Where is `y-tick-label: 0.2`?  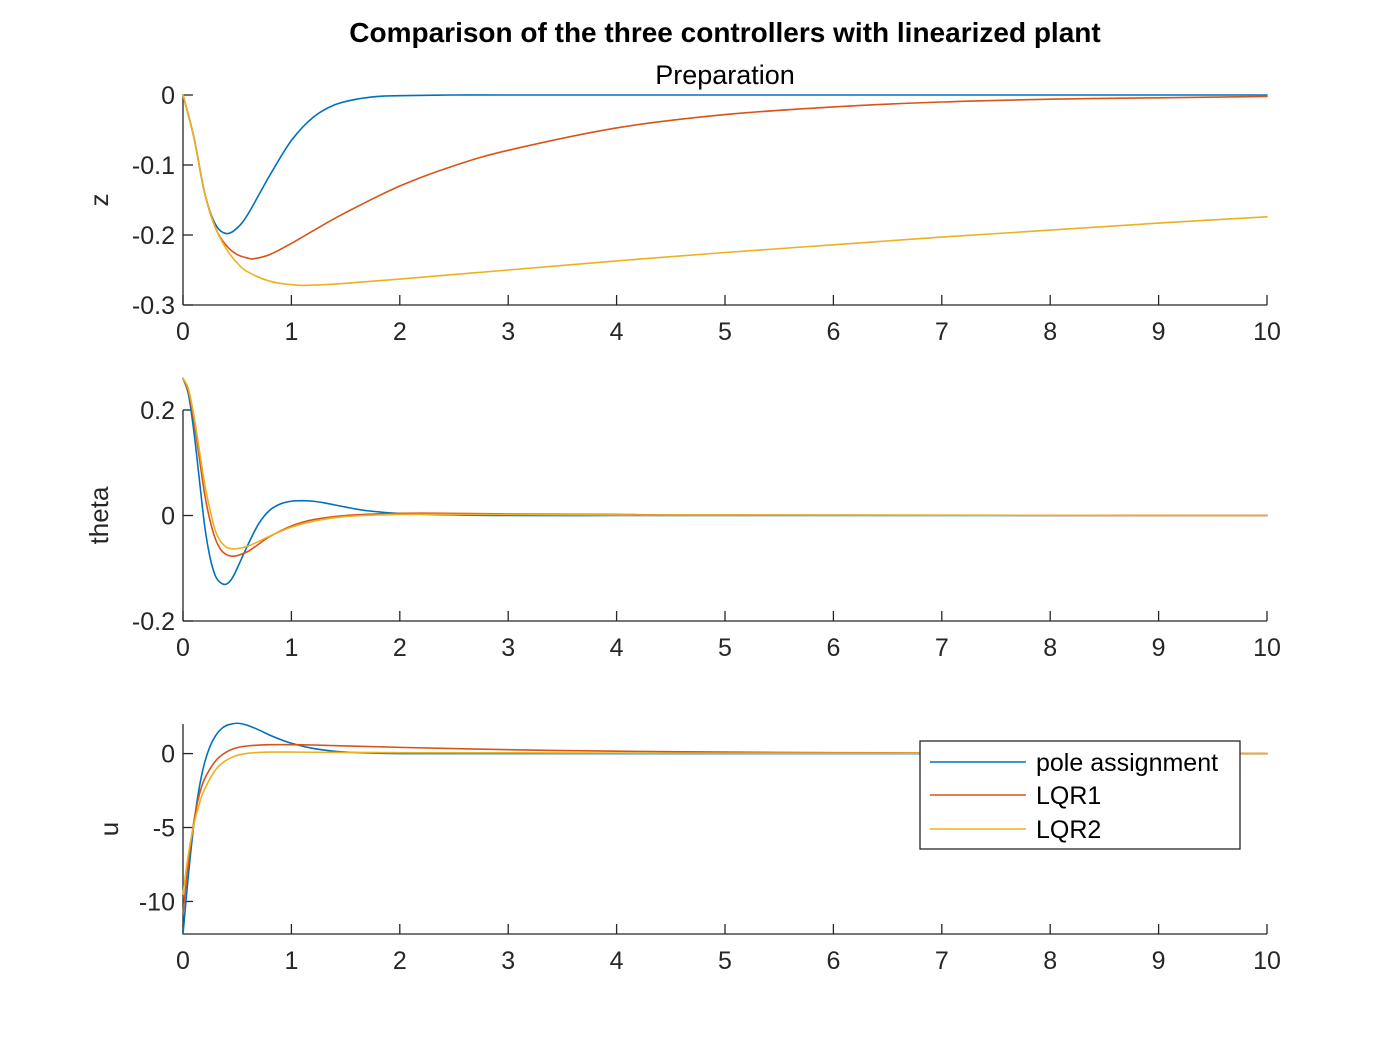
y-tick-label: 0.2 is located at coordinates (157, 411).